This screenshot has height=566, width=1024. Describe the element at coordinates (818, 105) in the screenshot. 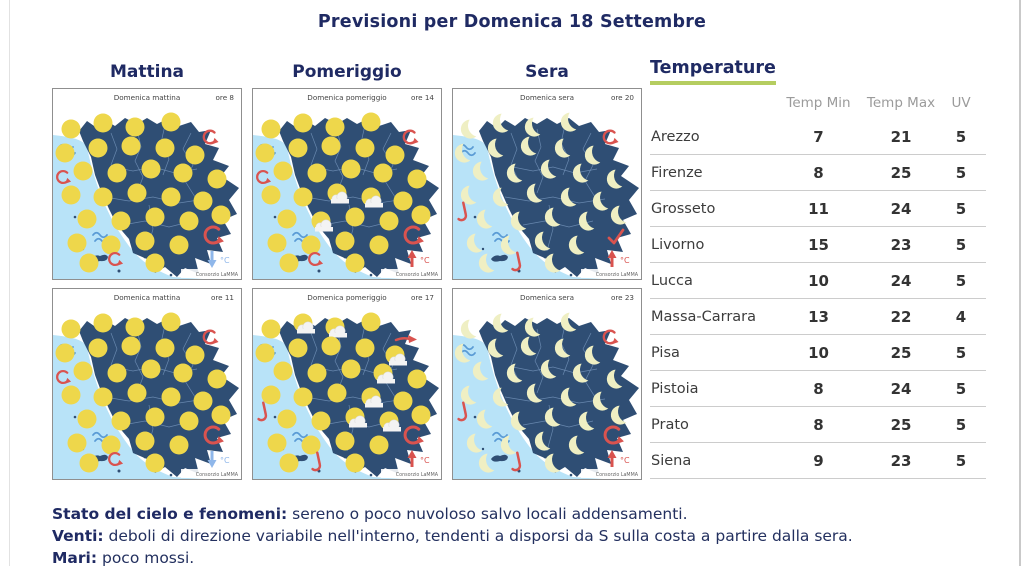

I see `temperature-table-header-row: Temp Min Temp Max UV` at that location.